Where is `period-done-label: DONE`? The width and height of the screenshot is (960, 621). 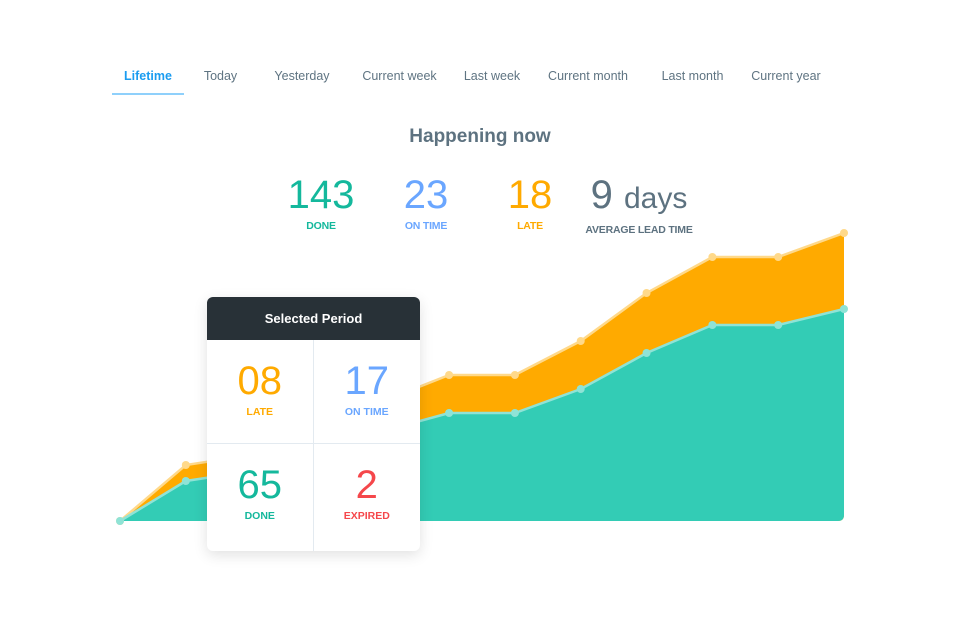 period-done-label: DONE is located at coordinates (259, 516).